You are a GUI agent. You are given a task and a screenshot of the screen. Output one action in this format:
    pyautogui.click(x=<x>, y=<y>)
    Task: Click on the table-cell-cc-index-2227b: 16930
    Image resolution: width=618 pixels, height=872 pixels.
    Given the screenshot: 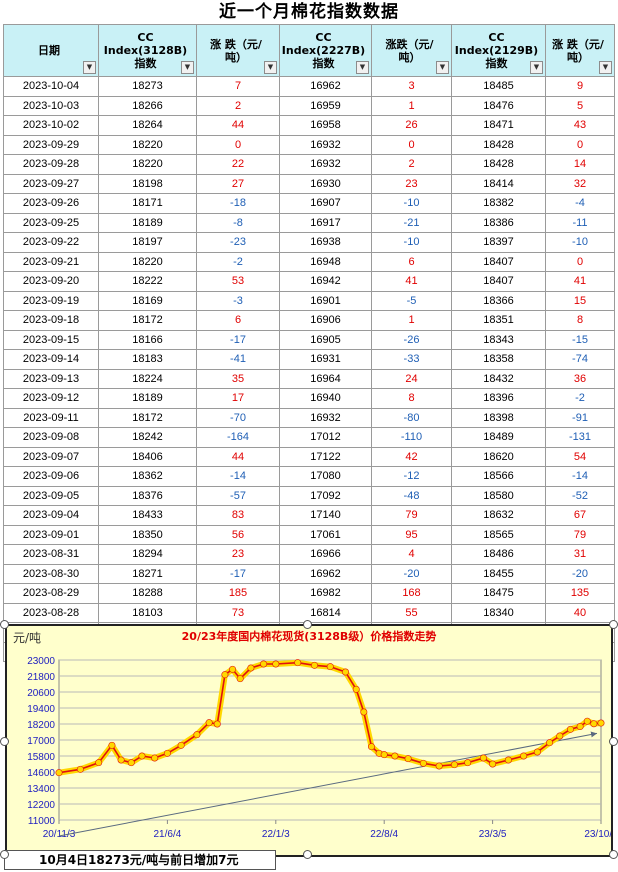 What is the action you would take?
    pyautogui.click(x=325, y=183)
    